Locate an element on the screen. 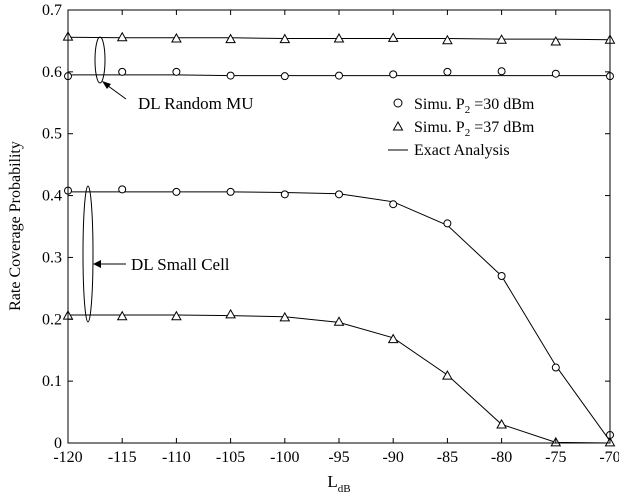 The width and height of the screenshot is (619, 500). x-tick-label-2: -110 is located at coordinates (176, 457).